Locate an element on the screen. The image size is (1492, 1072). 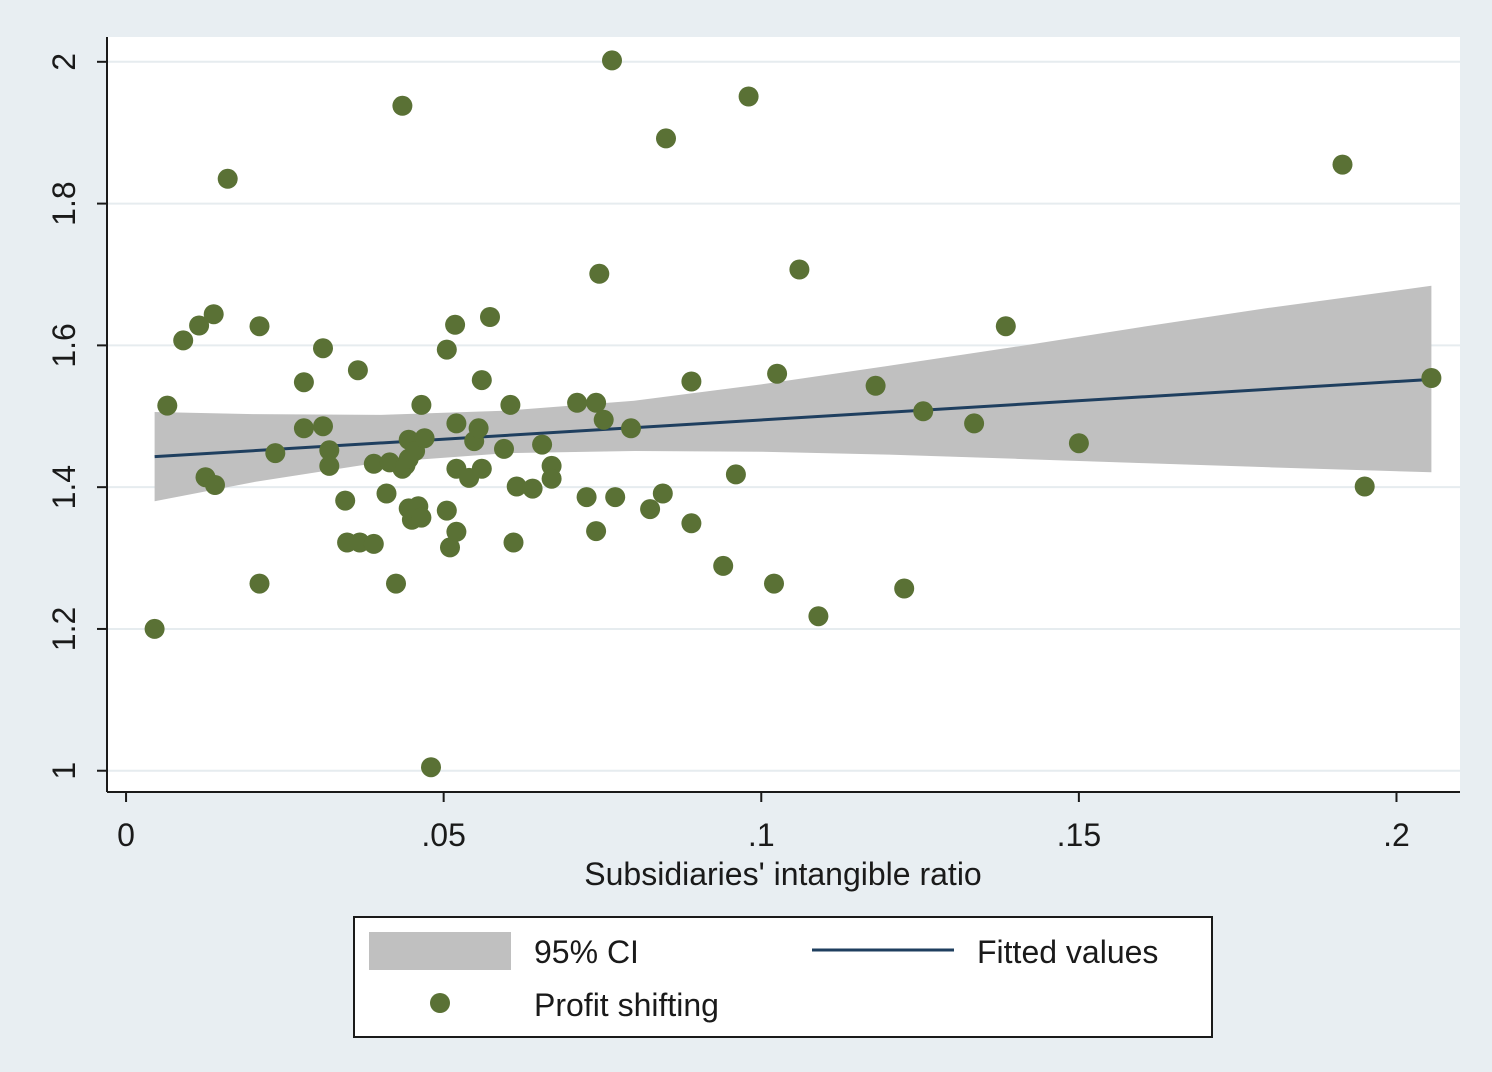
legend-point-swatch is located at coordinates (440, 1003).